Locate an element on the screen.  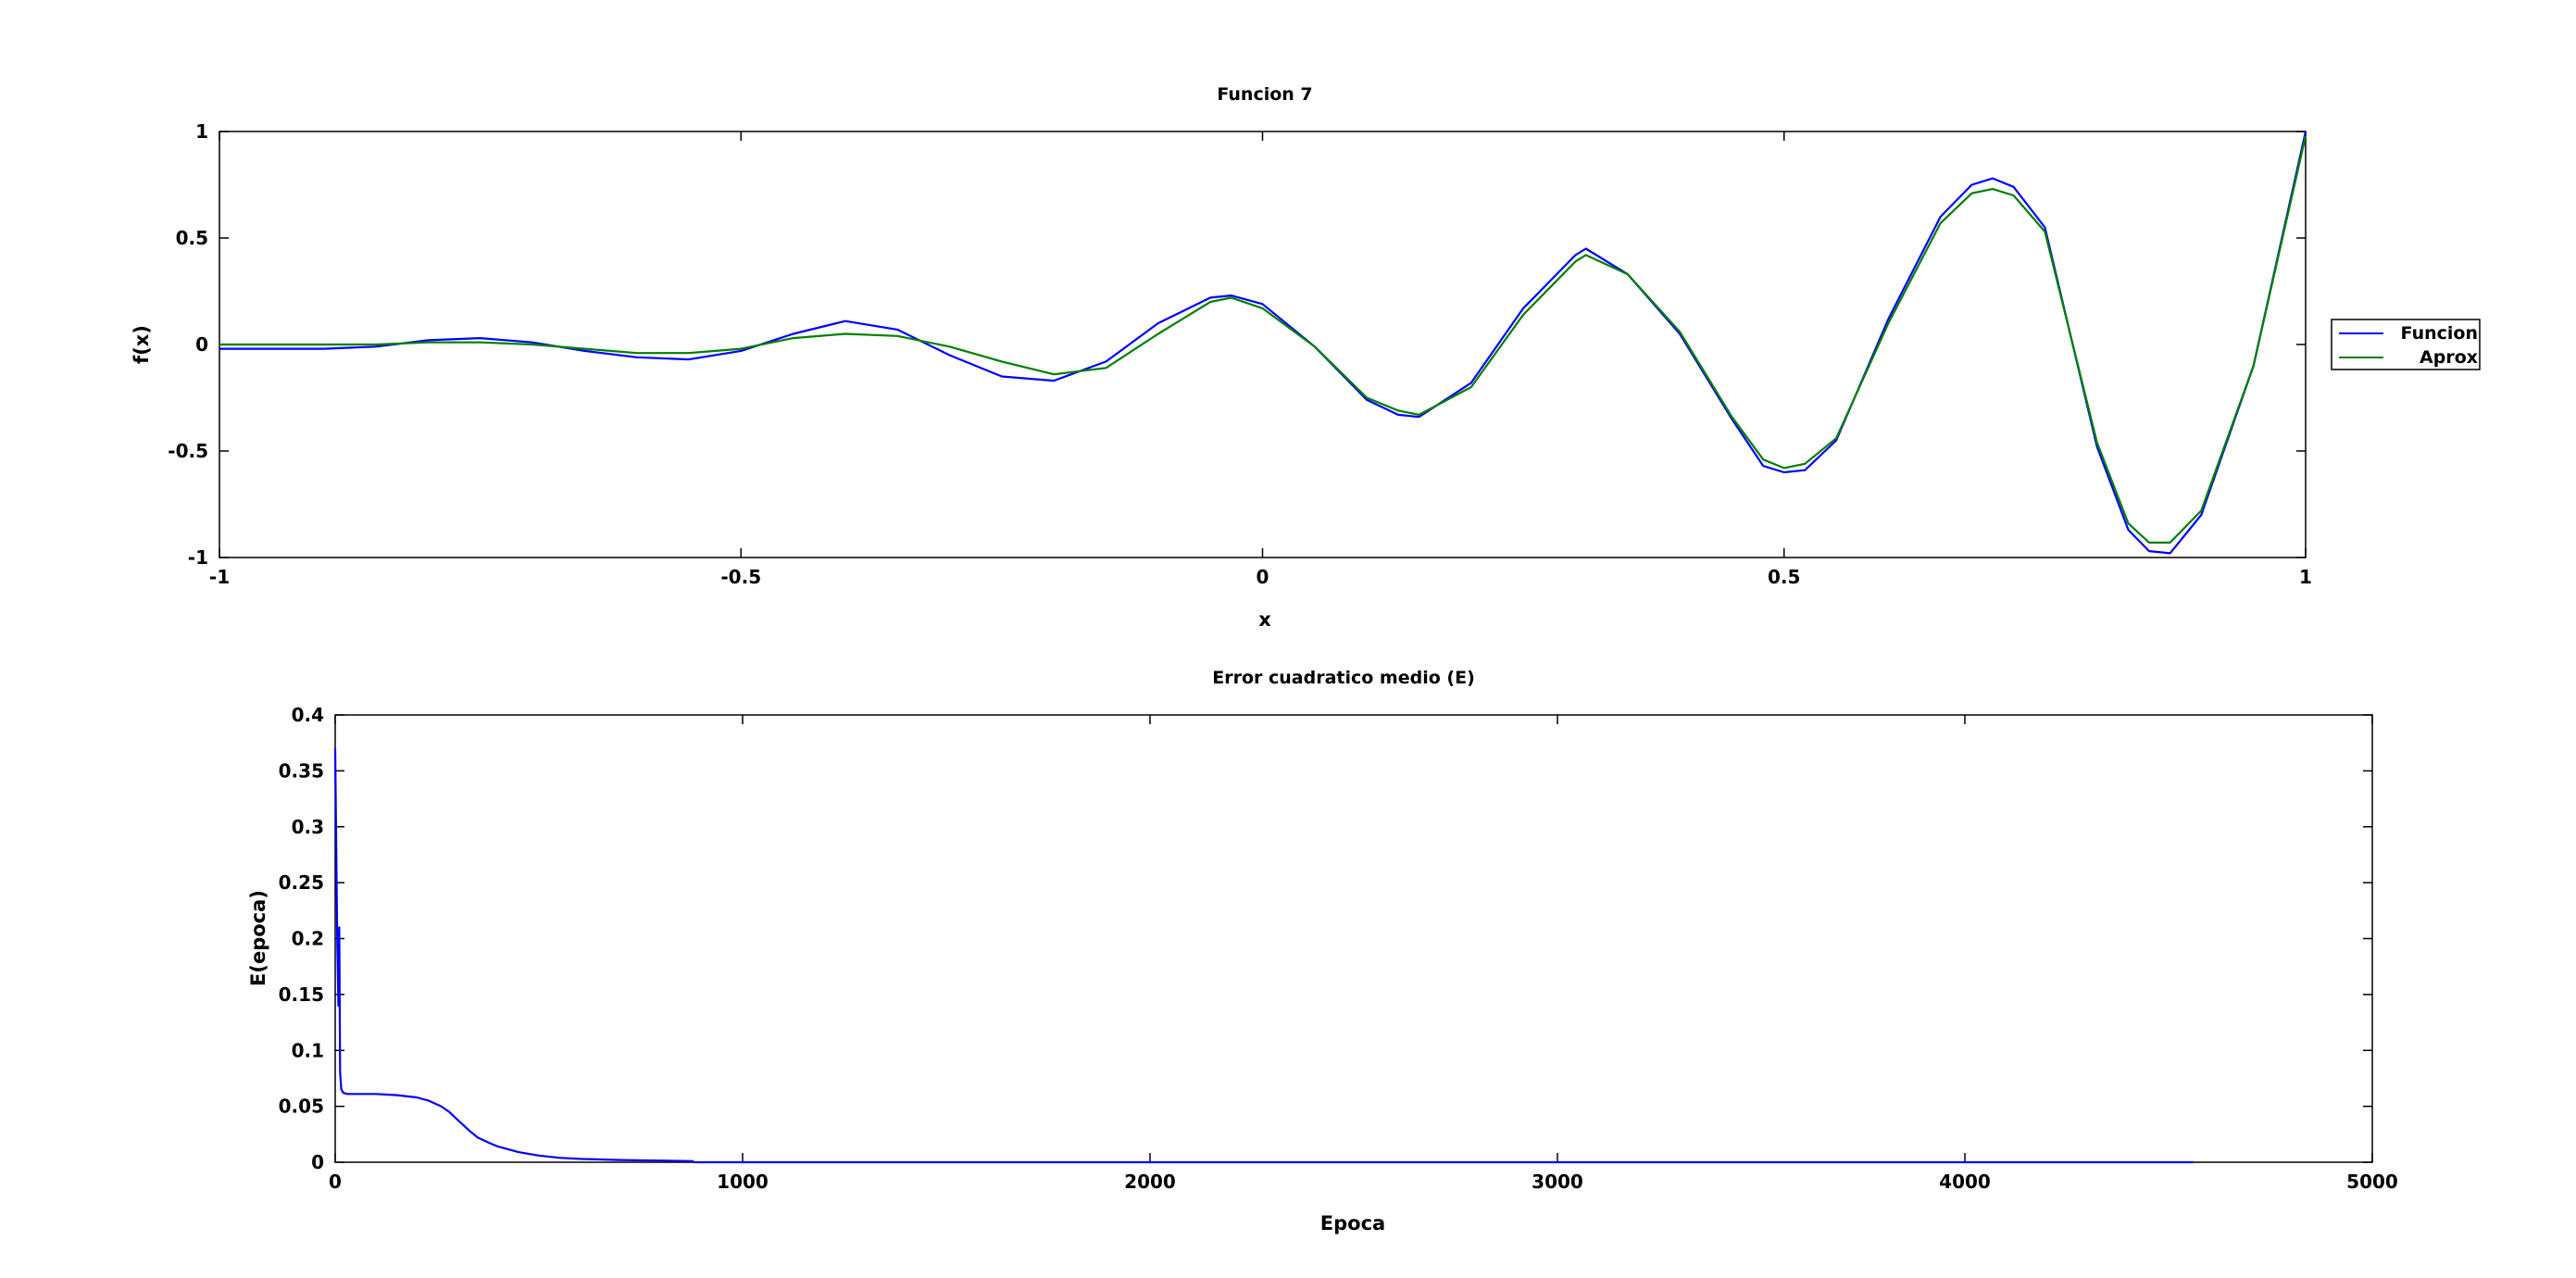
x-tick-labels: -1 -0.5 0 0.5 1 is located at coordinates (1260, 577).